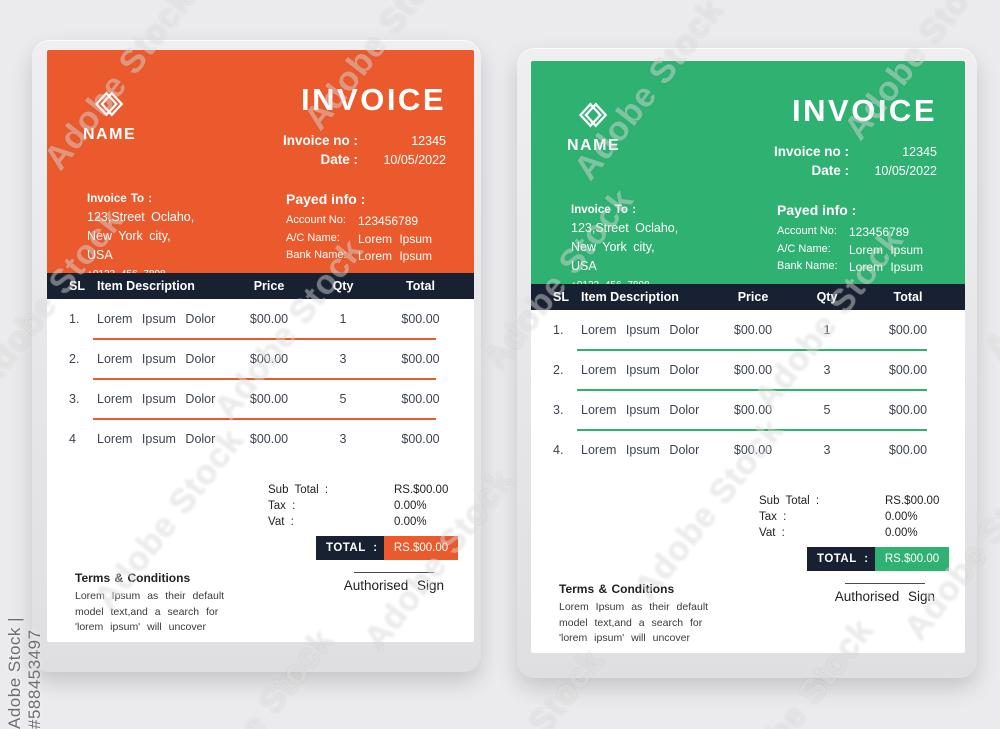 Image resolution: width=1000 pixels, height=729 pixels. Describe the element at coordinates (561, 297) in the screenshot. I see `col-sl: SL` at that location.